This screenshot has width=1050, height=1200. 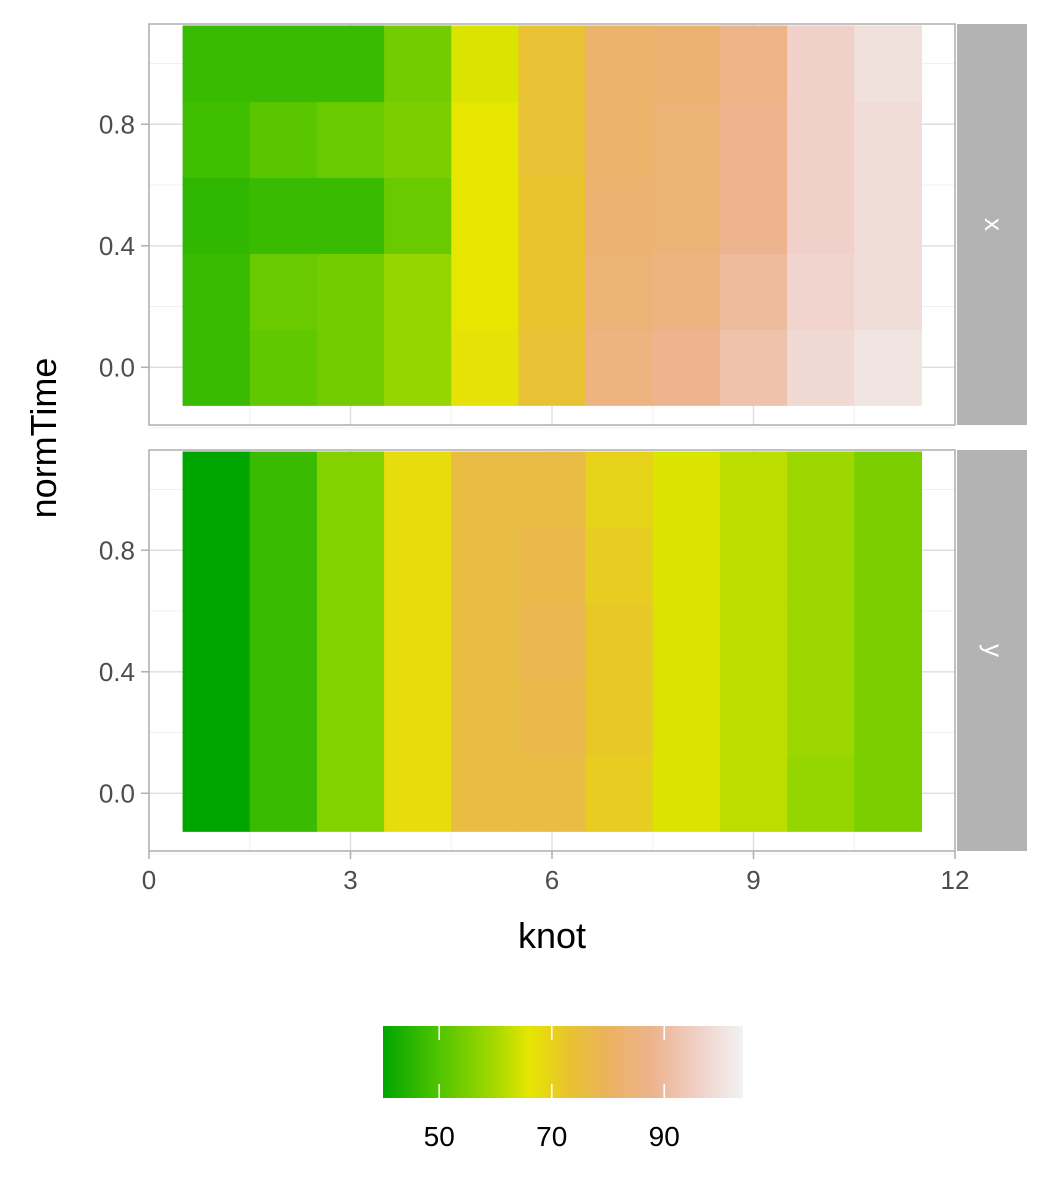 I want to click on y-axis-title: normTime, so click(x=43, y=438).